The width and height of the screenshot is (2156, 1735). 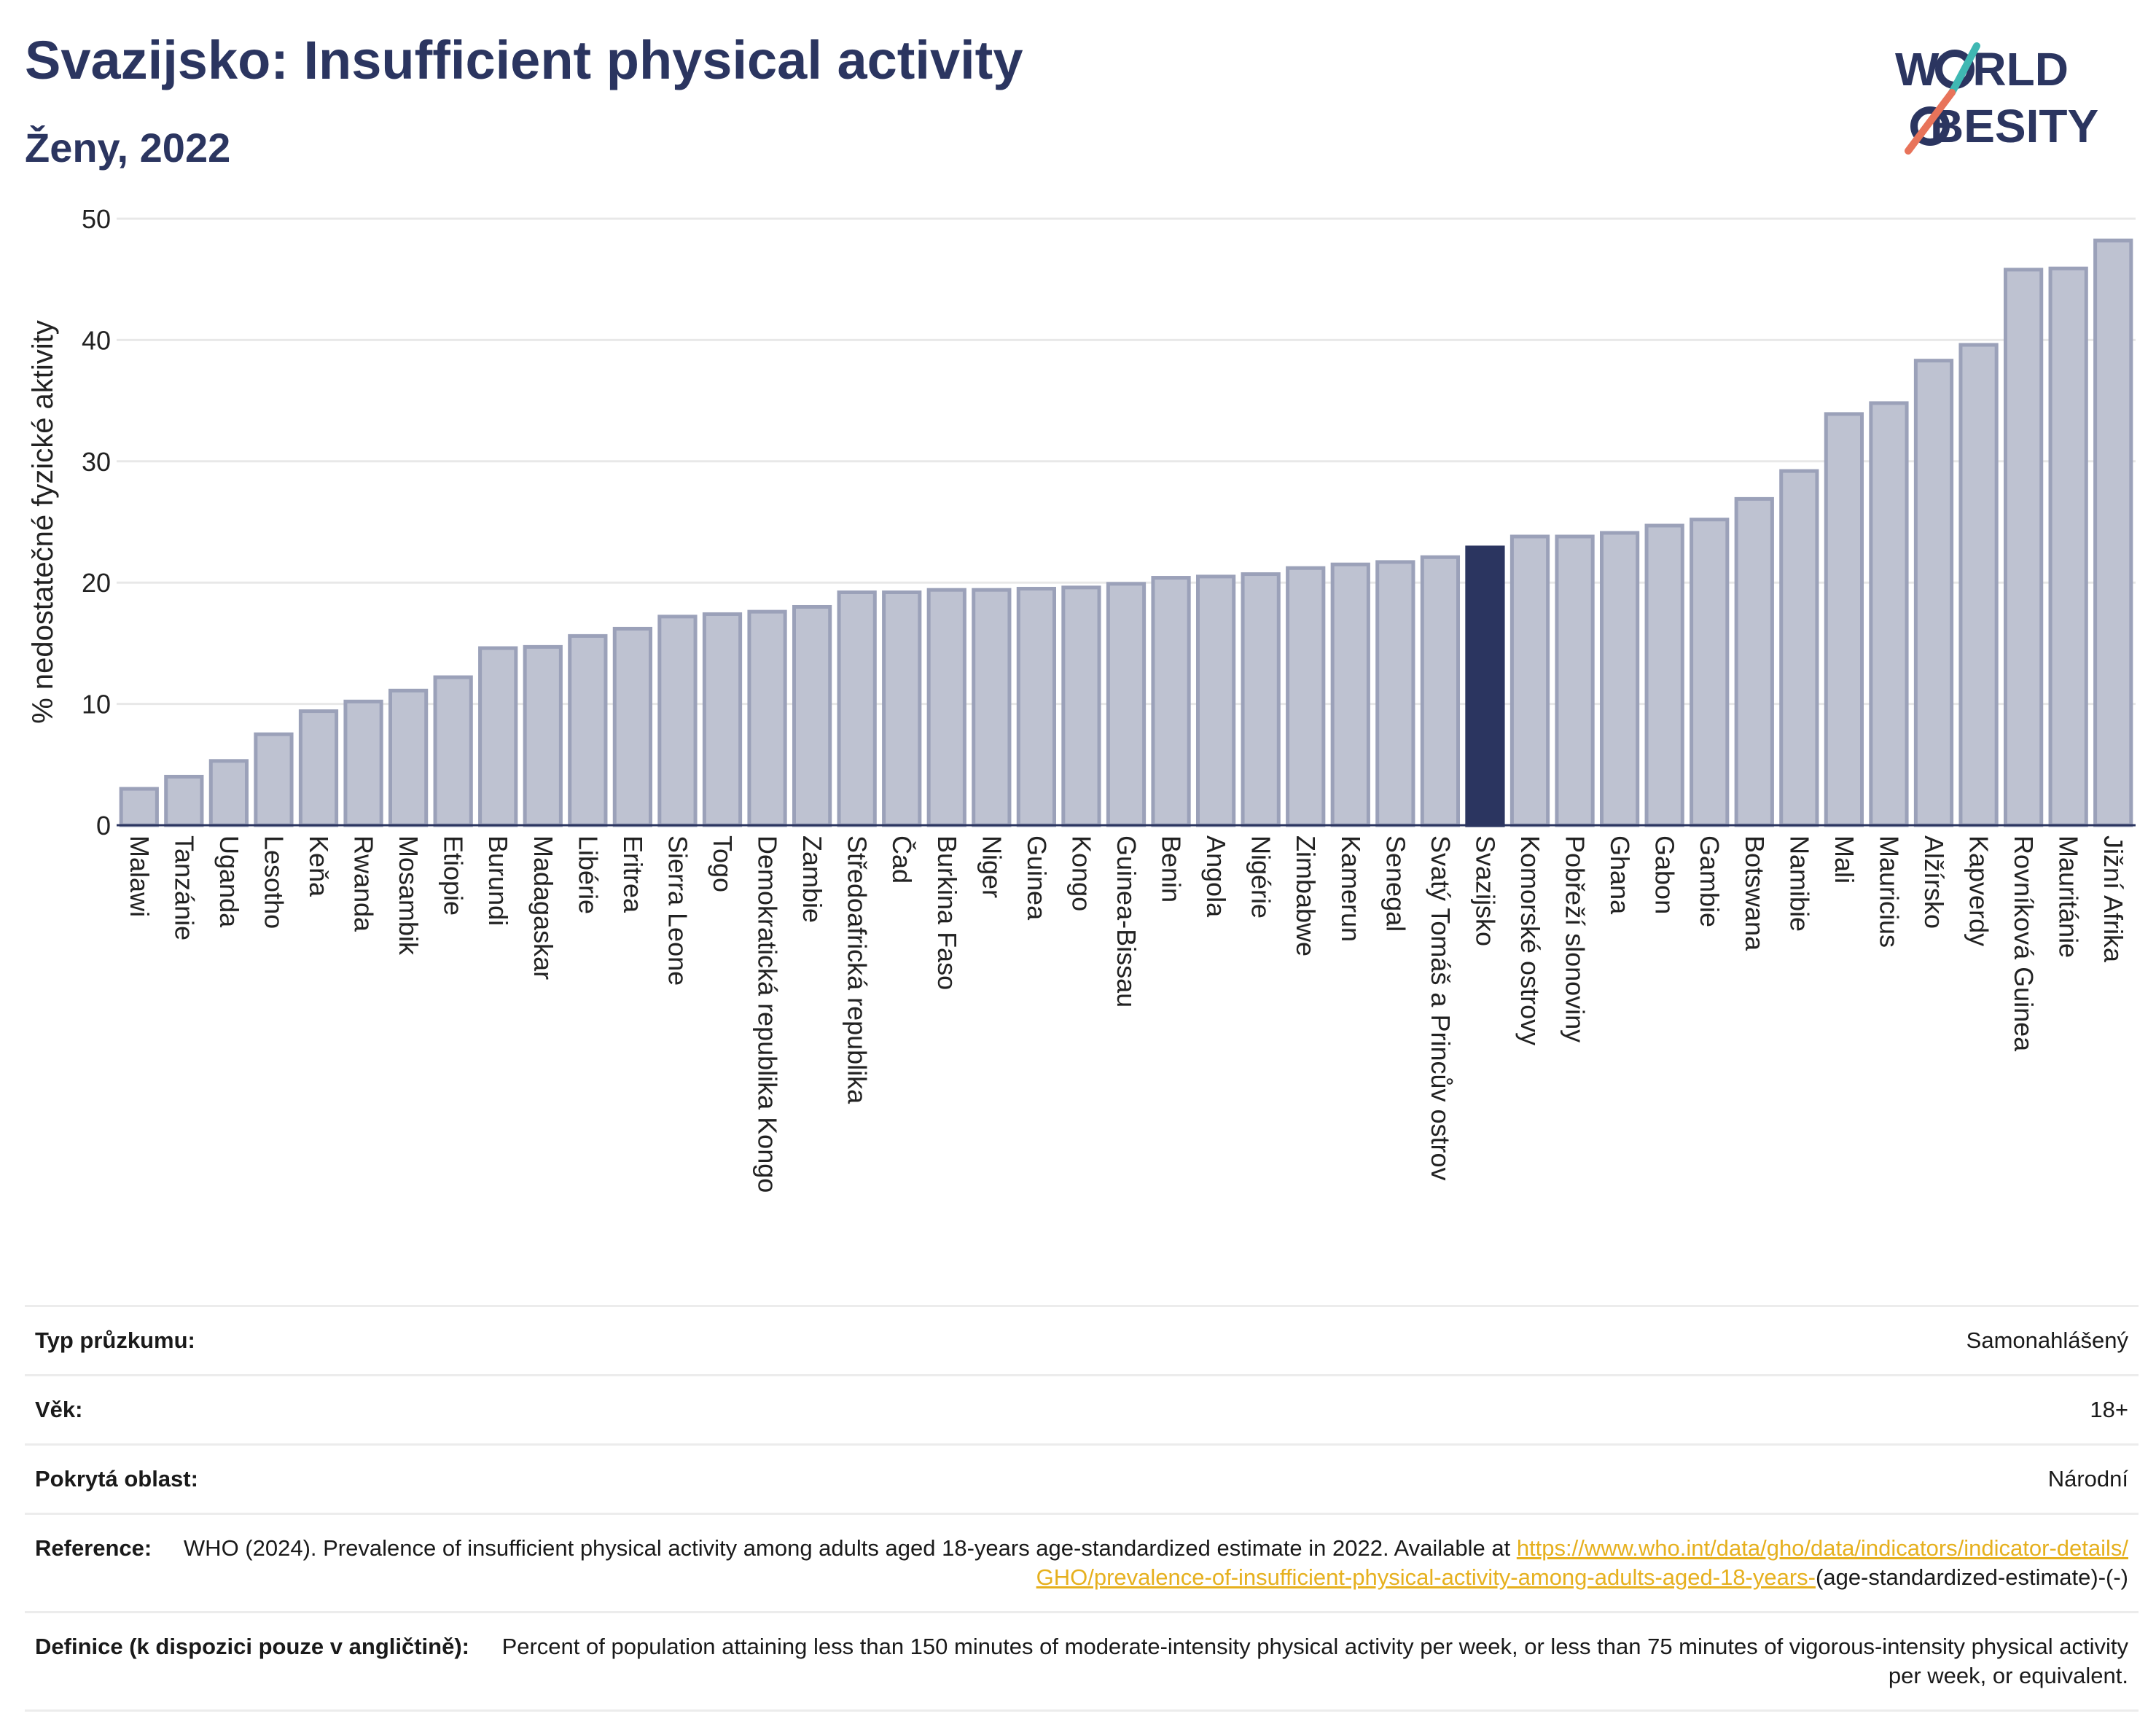 I want to click on logo-text-world: W RLD, so click(x=1982, y=69).